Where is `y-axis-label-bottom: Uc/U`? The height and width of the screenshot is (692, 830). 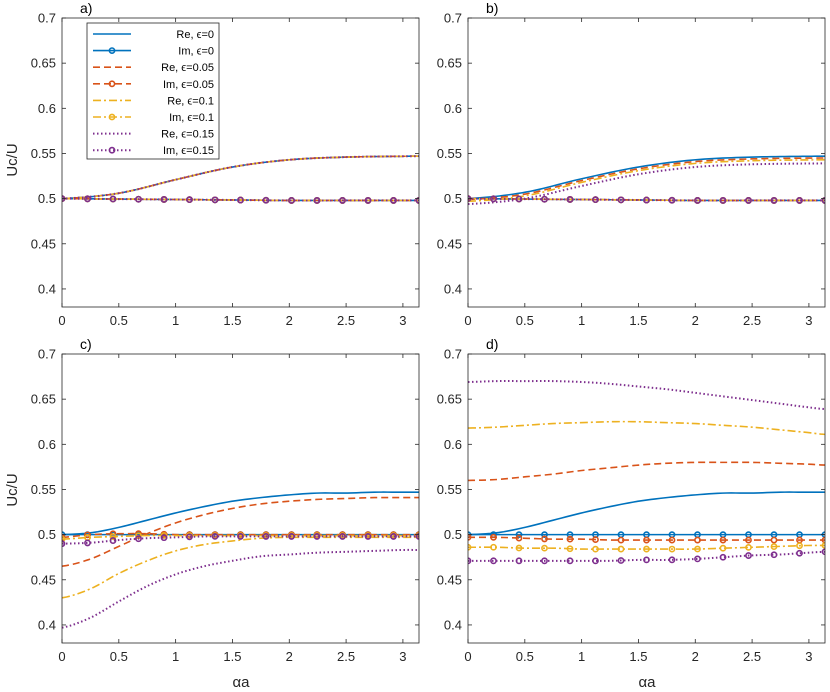 y-axis-label-bottom: Uc/U is located at coordinates (12, 489).